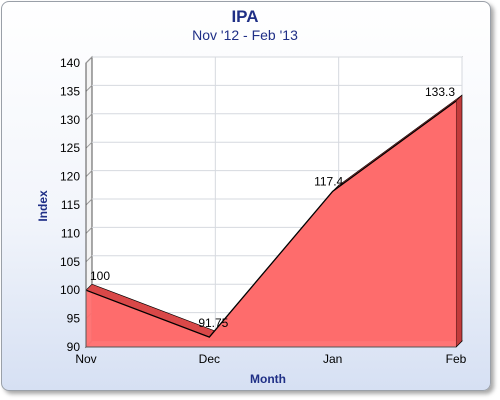  Describe the element at coordinates (70, 63) in the screenshot. I see `y-tick-label: 140` at that location.